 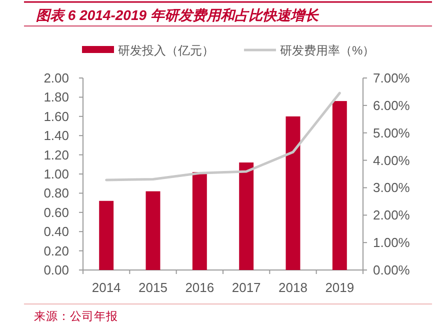 I want to click on x-tick-label: 2015, so click(x=153, y=287).